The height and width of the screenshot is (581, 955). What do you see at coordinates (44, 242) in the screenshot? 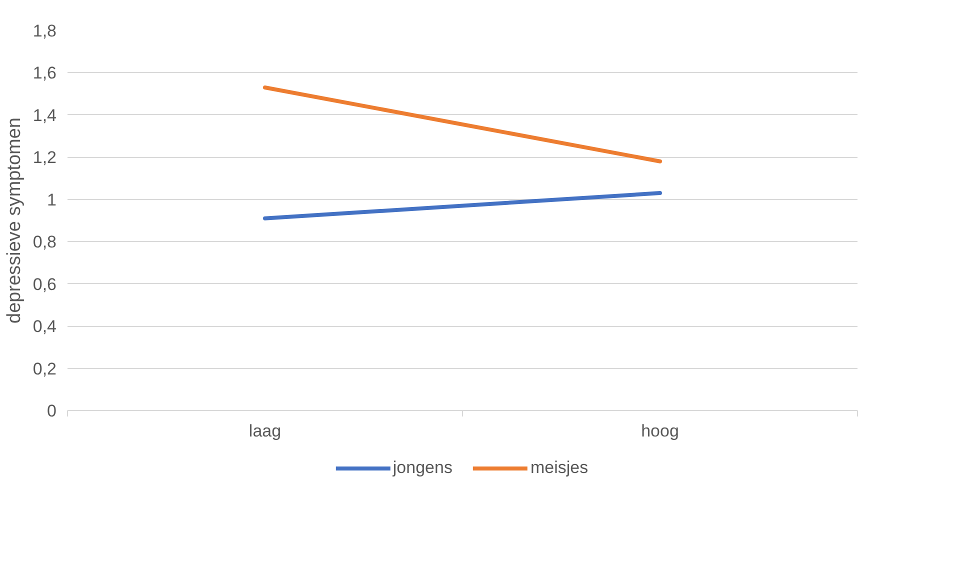
I see `y-tick-label: 0,8` at bounding box center [44, 242].